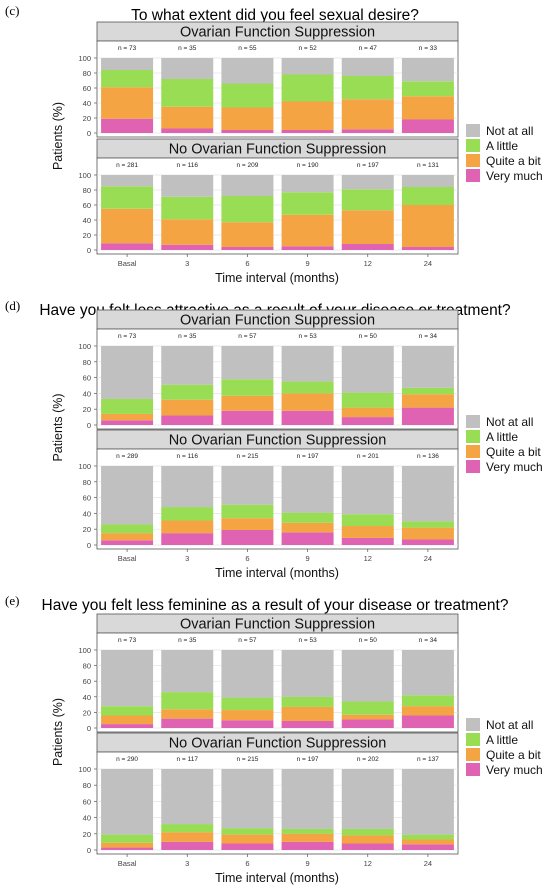 The height and width of the screenshot is (886, 550). I want to click on n-label: n = 131, so click(428, 165).